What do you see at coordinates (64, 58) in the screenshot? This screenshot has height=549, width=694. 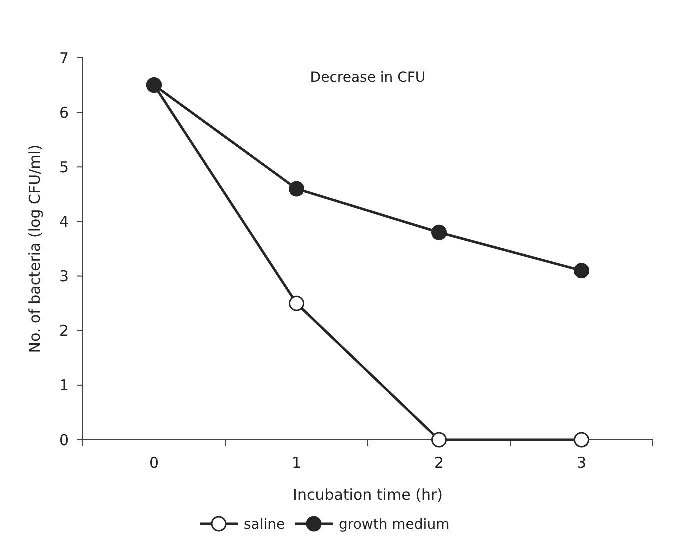 I see `y-tick-label: 7` at bounding box center [64, 58].